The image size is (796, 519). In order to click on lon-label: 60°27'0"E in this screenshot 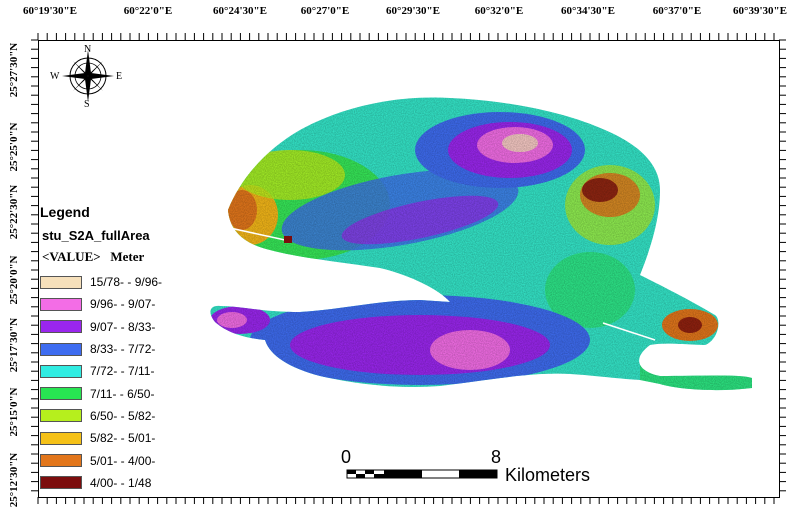, I will do `click(325, 11)`.